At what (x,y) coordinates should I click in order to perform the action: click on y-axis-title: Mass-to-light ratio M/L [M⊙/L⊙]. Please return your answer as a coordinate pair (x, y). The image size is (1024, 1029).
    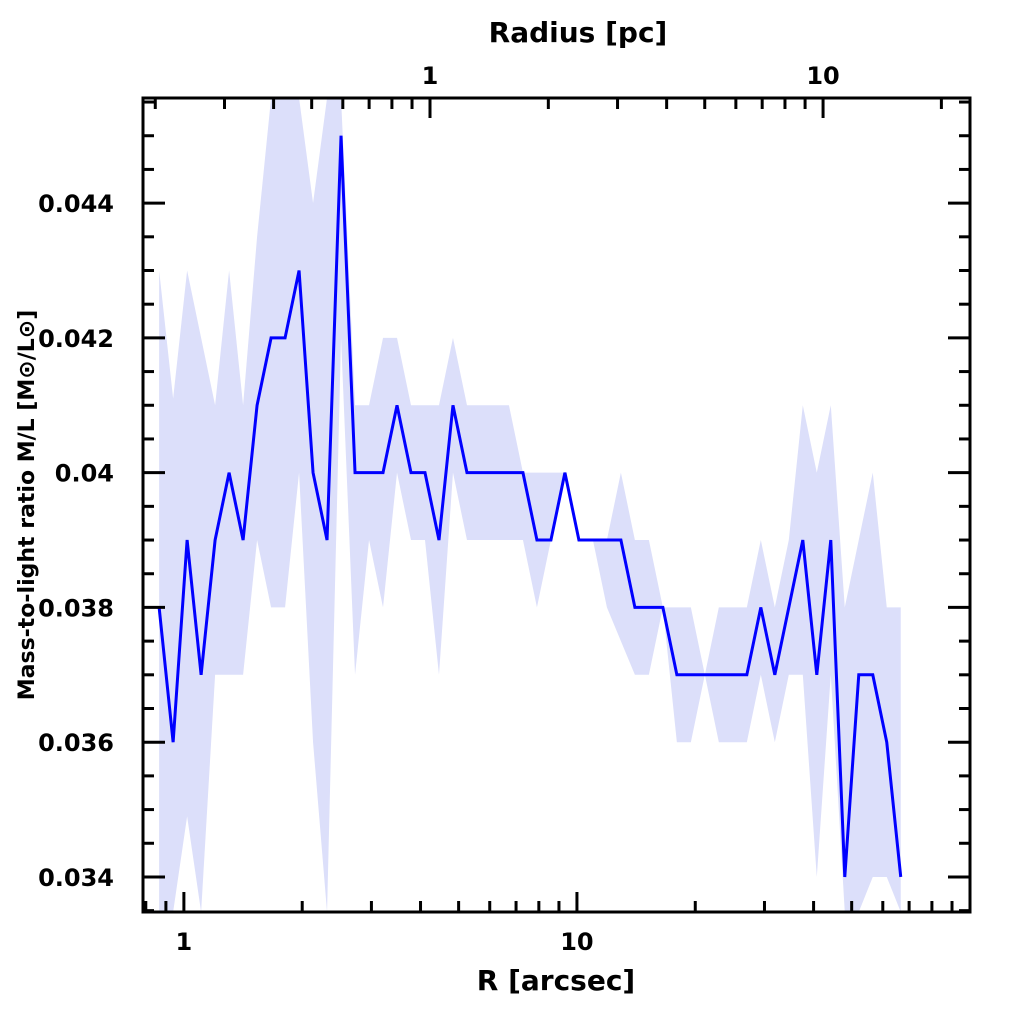
    Looking at the image, I should click on (27, 505).